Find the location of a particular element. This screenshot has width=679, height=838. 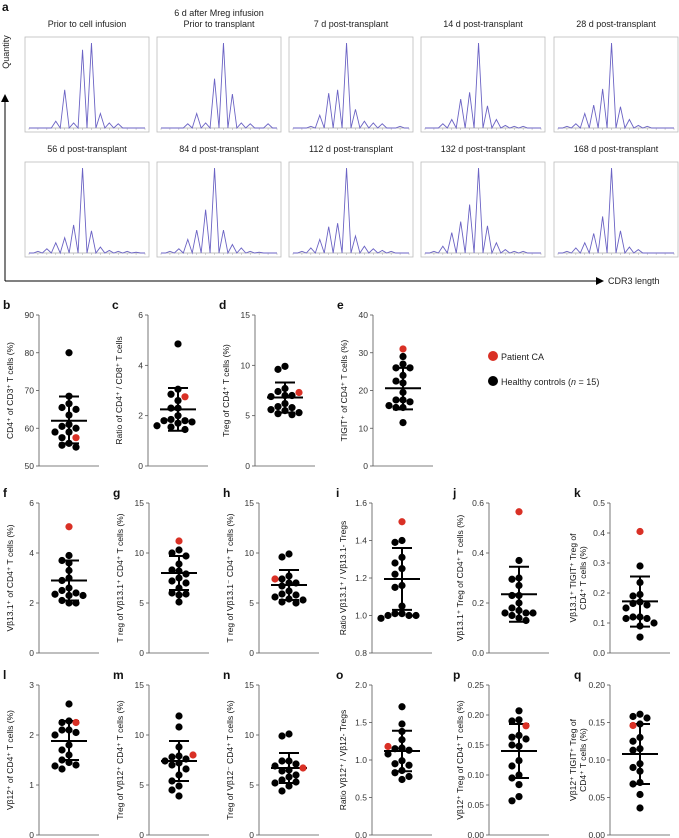

y-tick-label: 1.5 is located at coordinates (361, 723).